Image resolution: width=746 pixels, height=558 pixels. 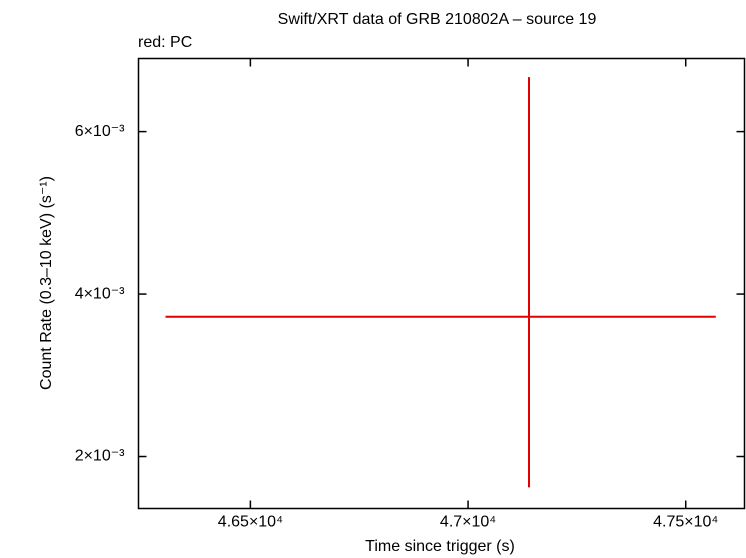 What do you see at coordinates (250, 522) in the screenshot?
I see `x-tick-label: 4.65×10⁴` at bounding box center [250, 522].